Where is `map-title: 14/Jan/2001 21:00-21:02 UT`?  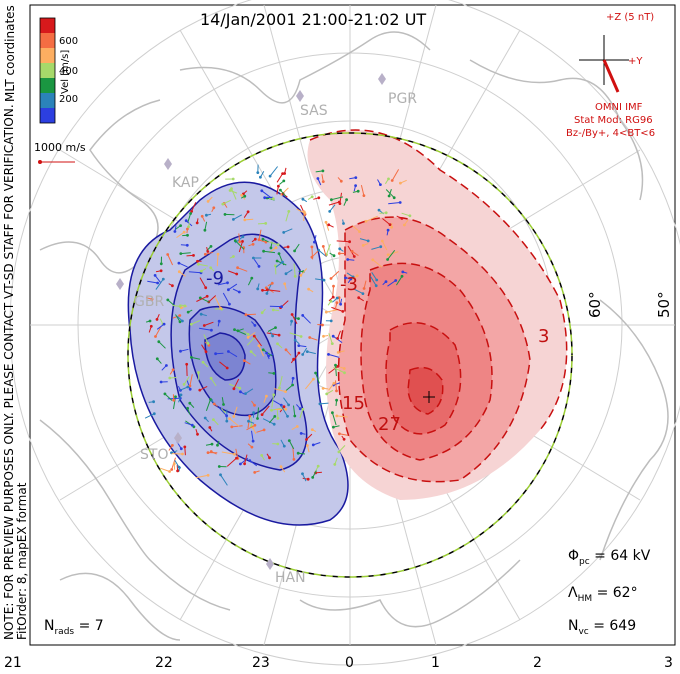
map-title: 14/Jan/2001 21:00-21:02 UT is located at coordinates (313, 19).